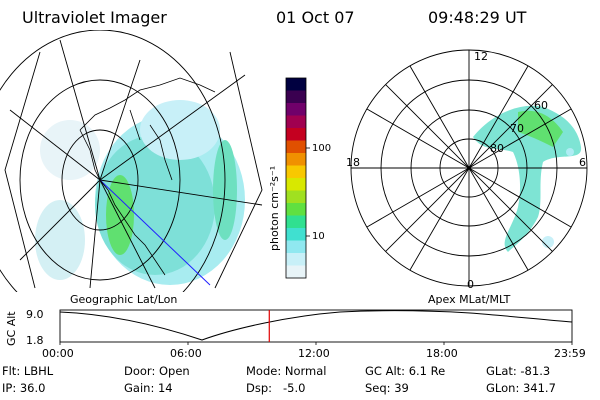  I want to click on colorbar-scale, so click(296, 178).